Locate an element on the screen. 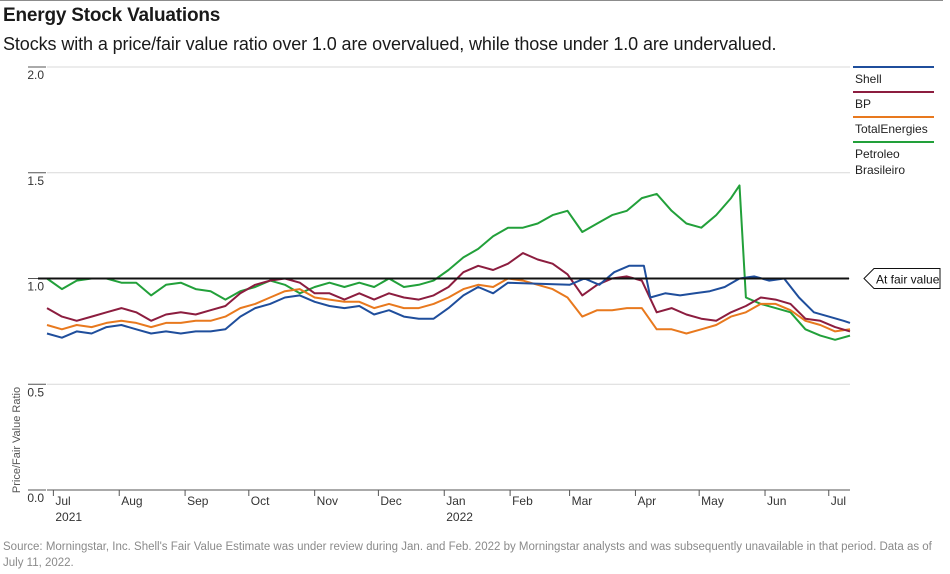  x-tick-label: Dec is located at coordinates (390, 501).